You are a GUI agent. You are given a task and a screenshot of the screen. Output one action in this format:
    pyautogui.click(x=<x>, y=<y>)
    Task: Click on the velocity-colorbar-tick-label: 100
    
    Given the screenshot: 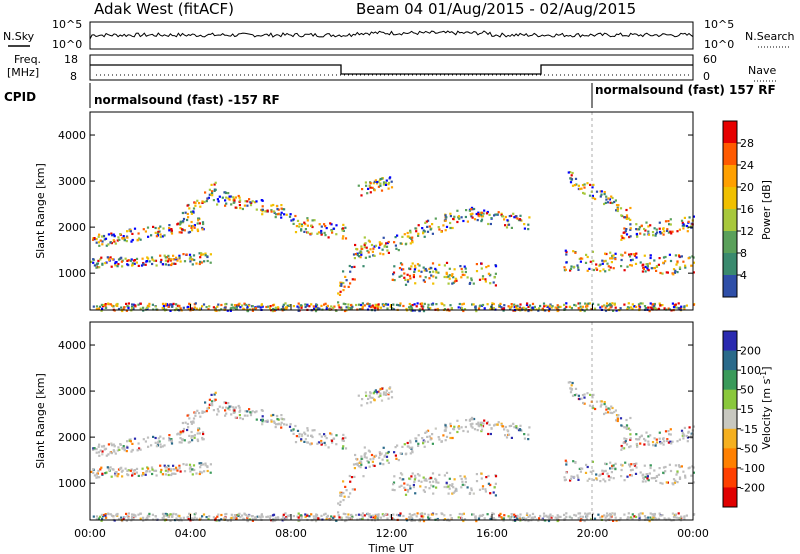 What is the action you would take?
    pyautogui.click(x=750, y=370)
    